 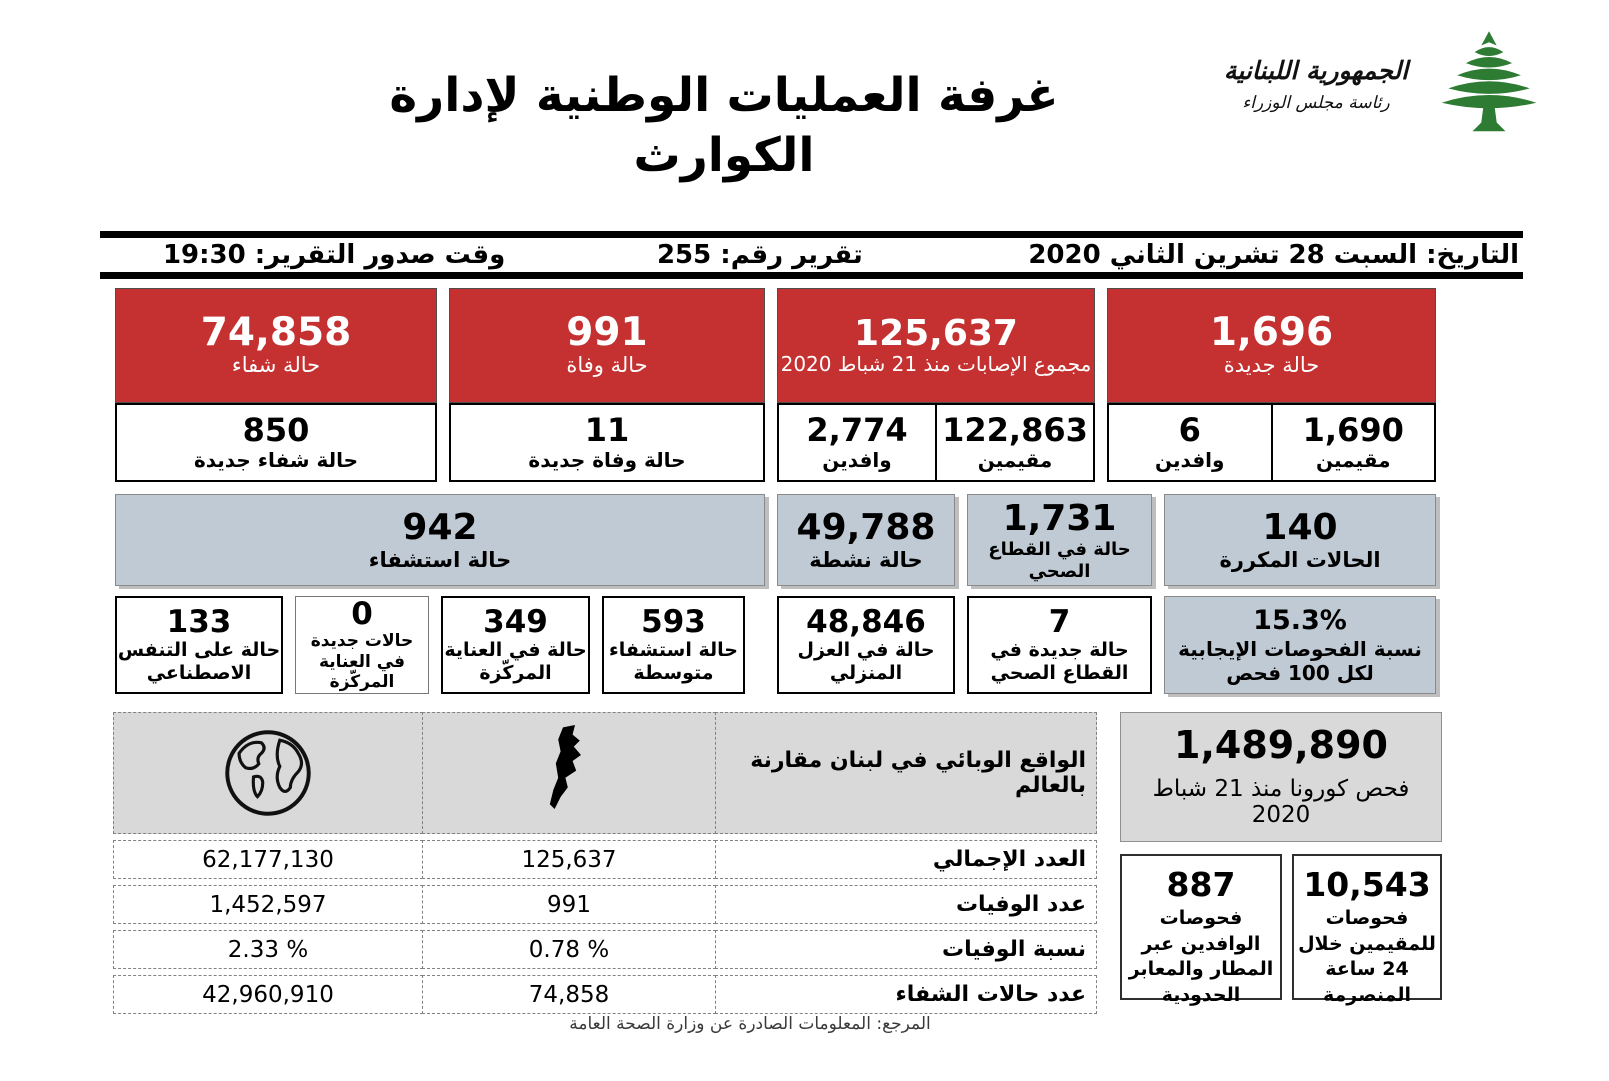 I want to click on comparison-header-row: الواقع الوبائي في لبنان مقارنة بالعالم, so click(x=605, y=773).